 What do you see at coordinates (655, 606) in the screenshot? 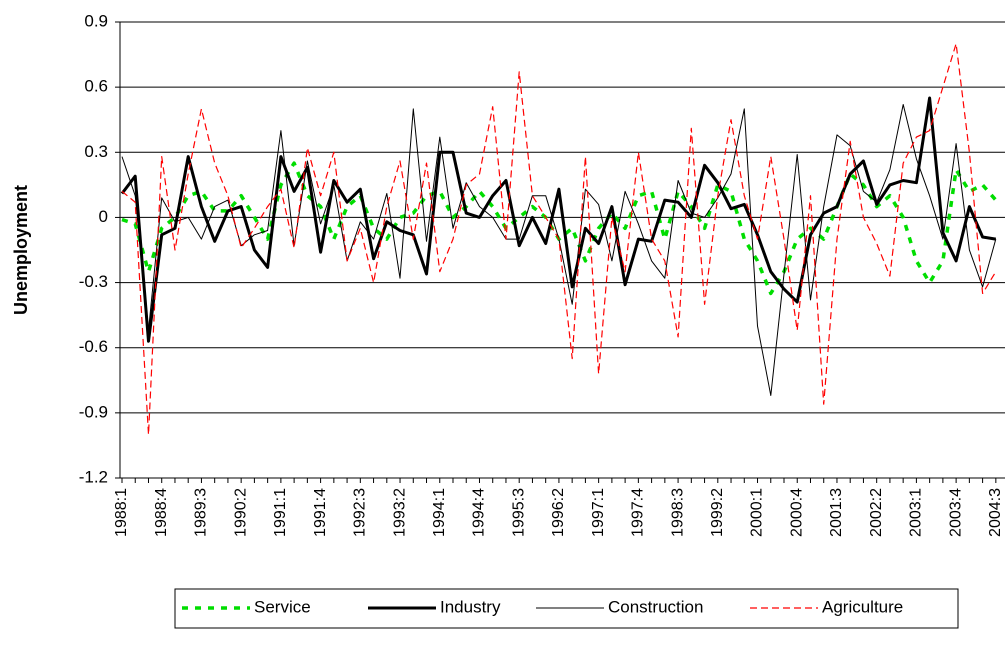
I see `legend-label: Construction` at bounding box center [655, 606].